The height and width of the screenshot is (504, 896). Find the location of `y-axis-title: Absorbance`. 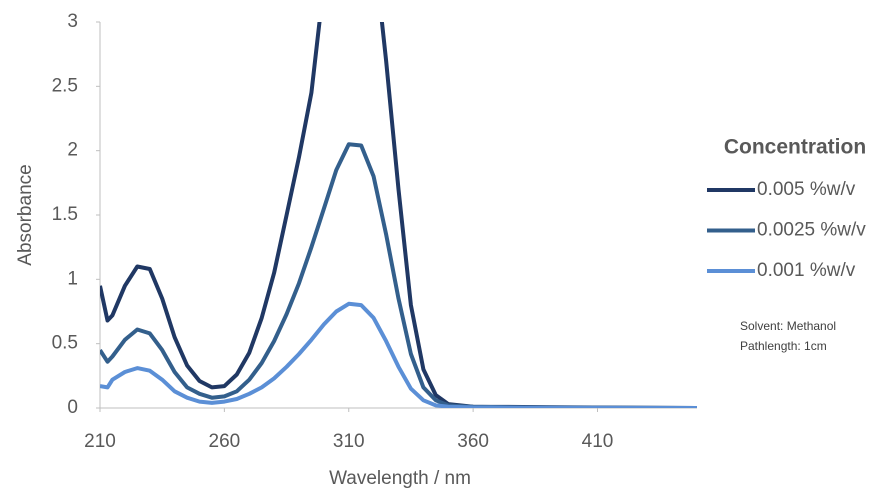

y-axis-title: Absorbance is located at coordinates (25, 214).